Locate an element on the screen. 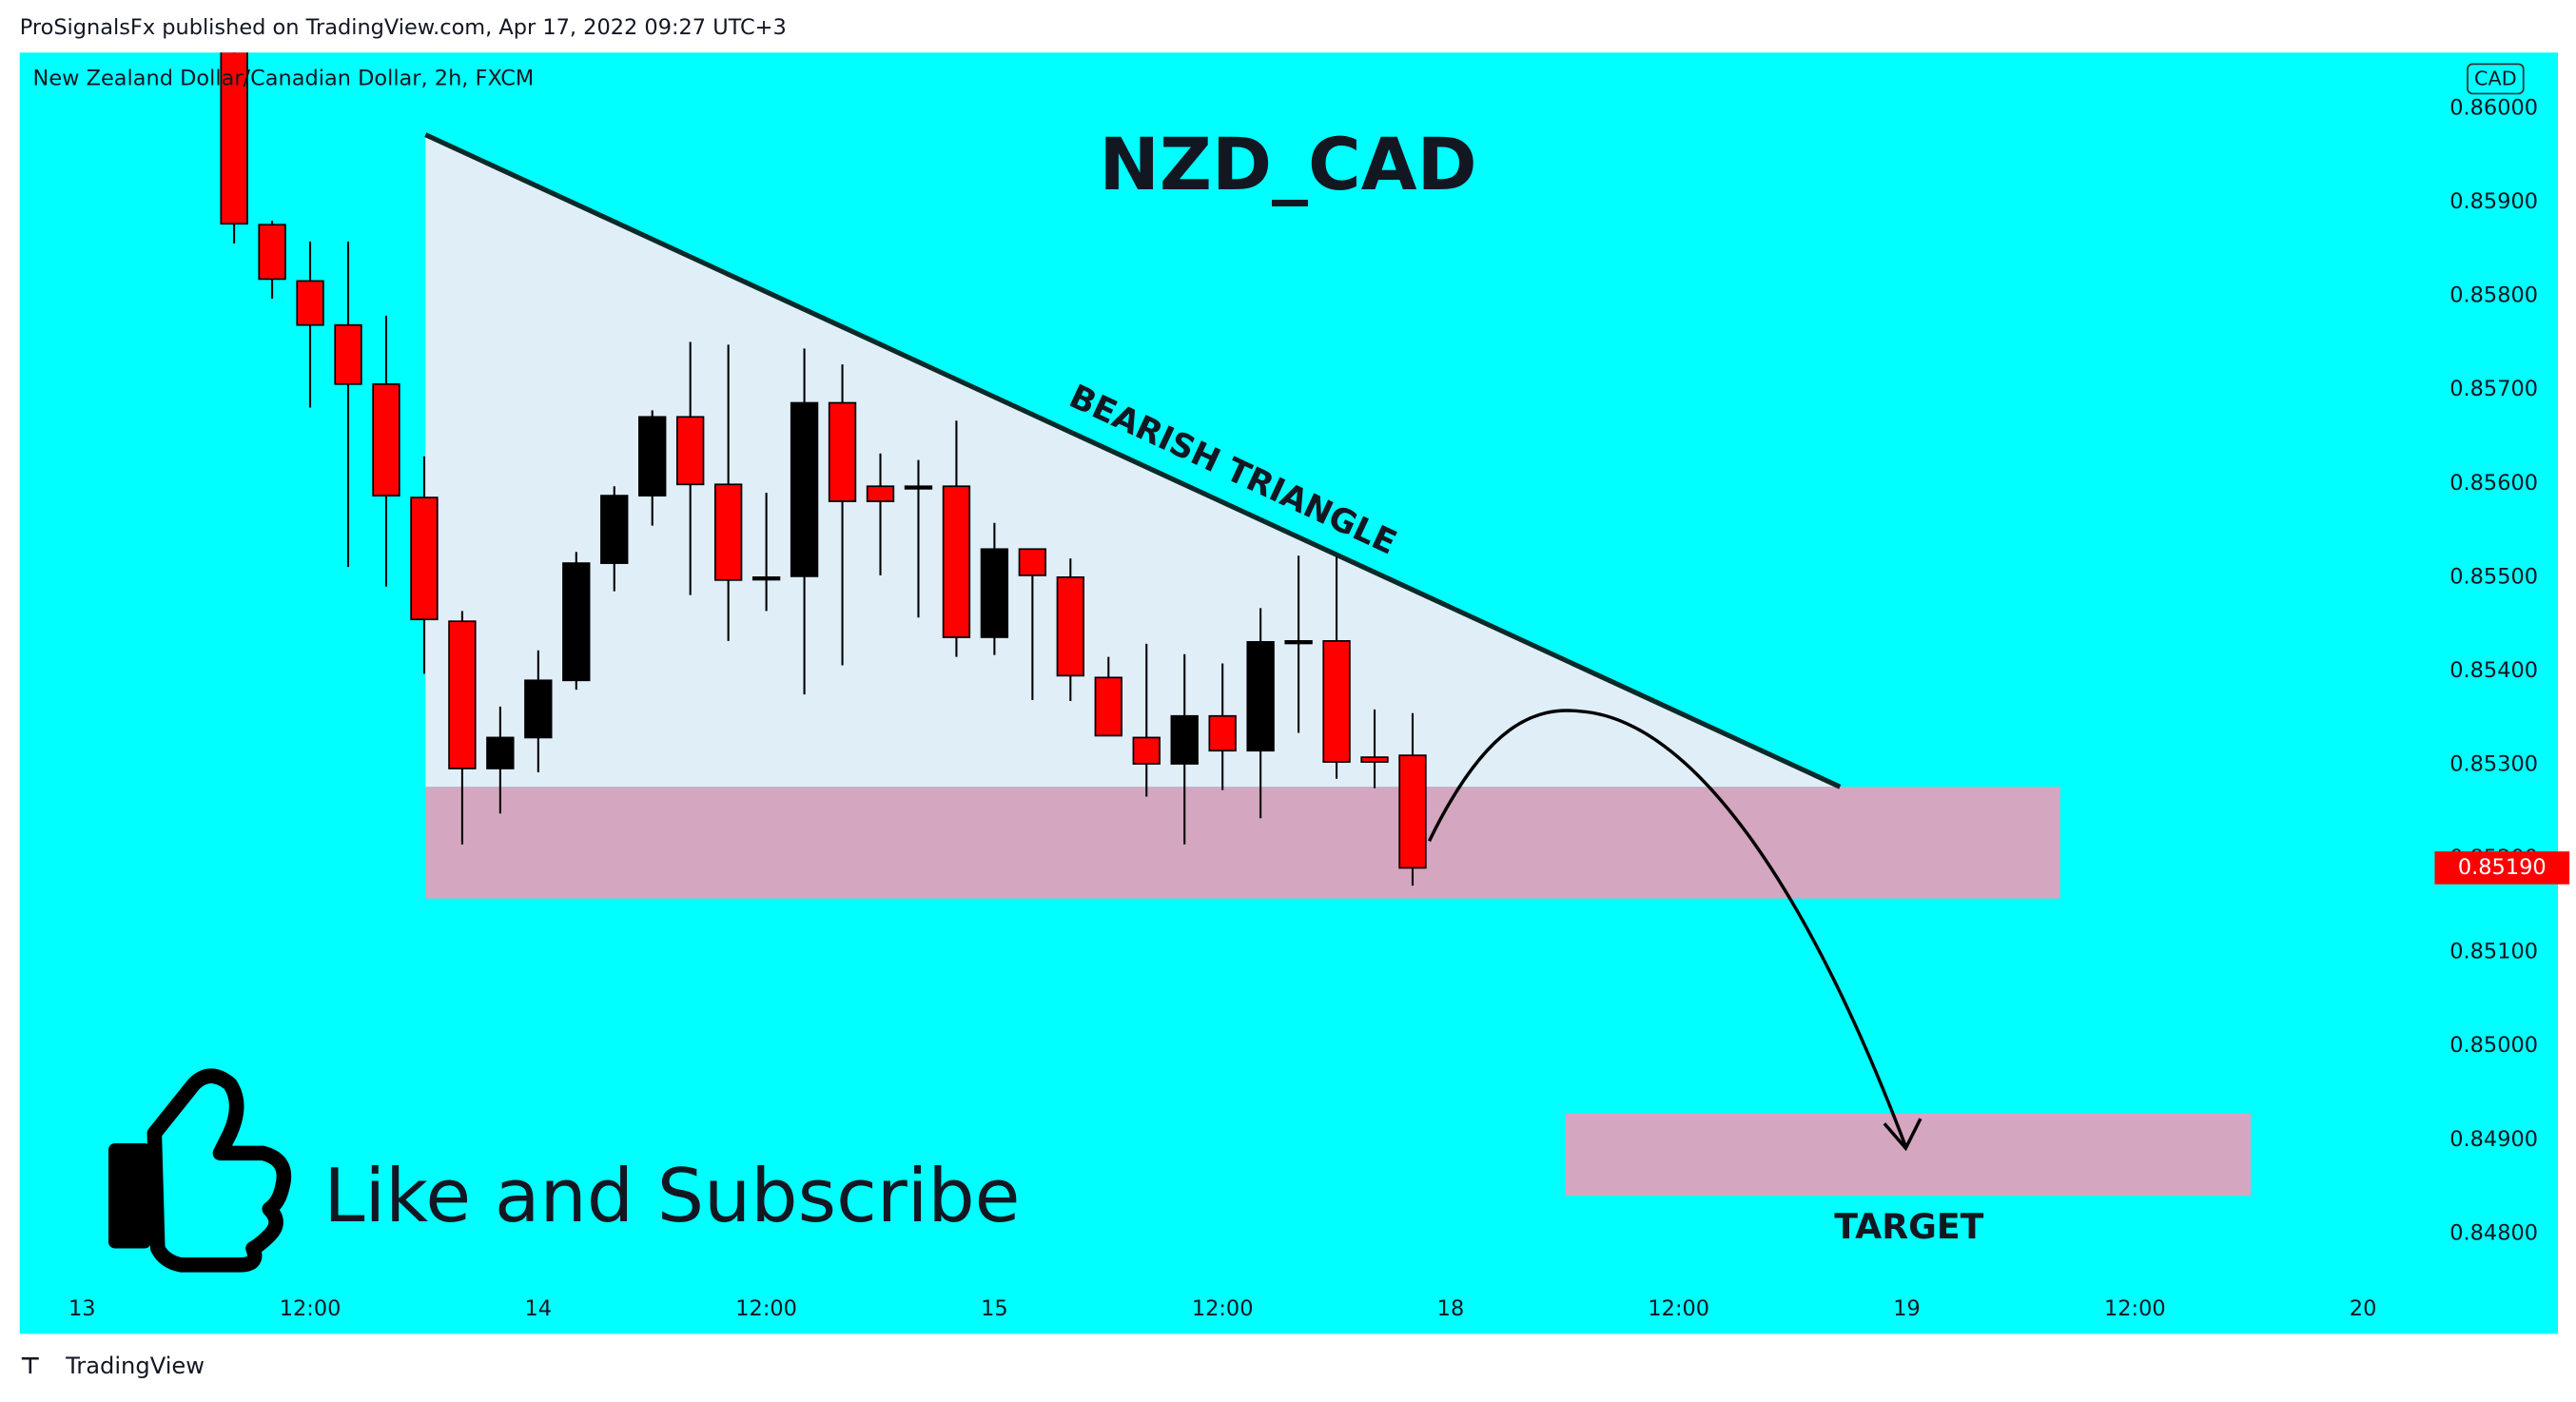  target-zone is located at coordinates (1909, 1155).